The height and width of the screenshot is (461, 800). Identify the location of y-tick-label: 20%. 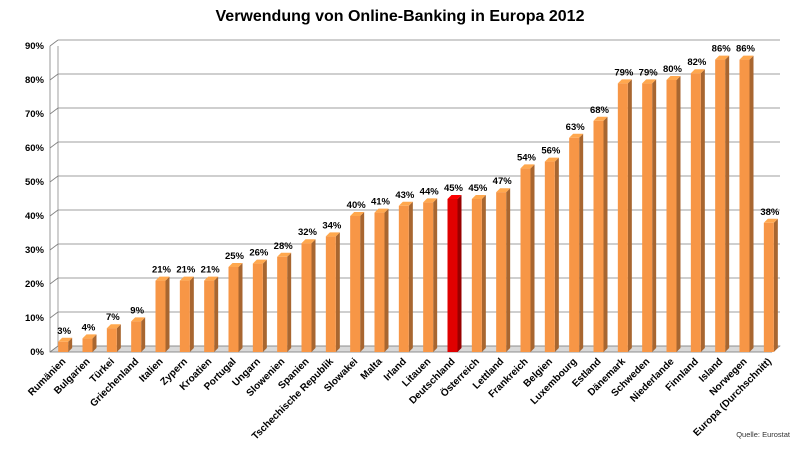
(35, 284).